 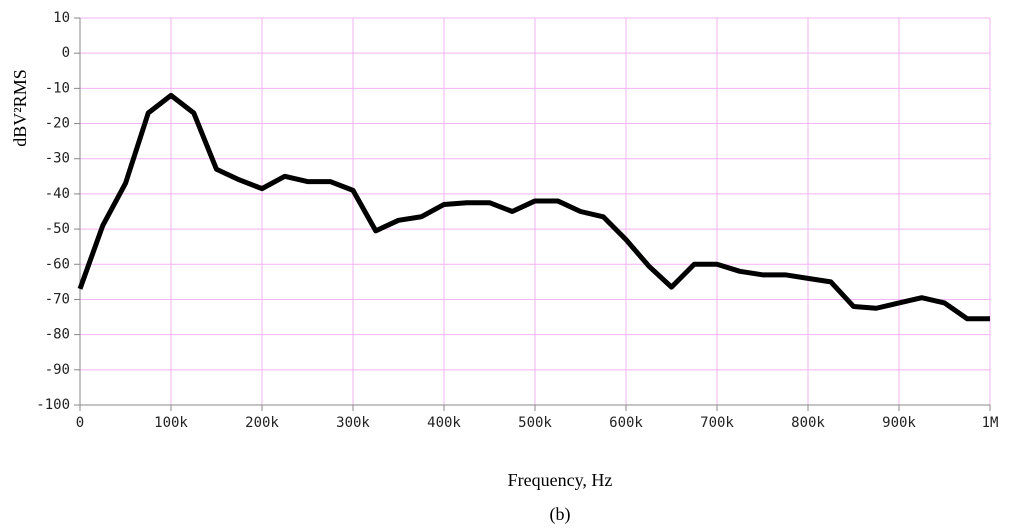 I want to click on y-tick-label: 10, so click(x=61, y=18).